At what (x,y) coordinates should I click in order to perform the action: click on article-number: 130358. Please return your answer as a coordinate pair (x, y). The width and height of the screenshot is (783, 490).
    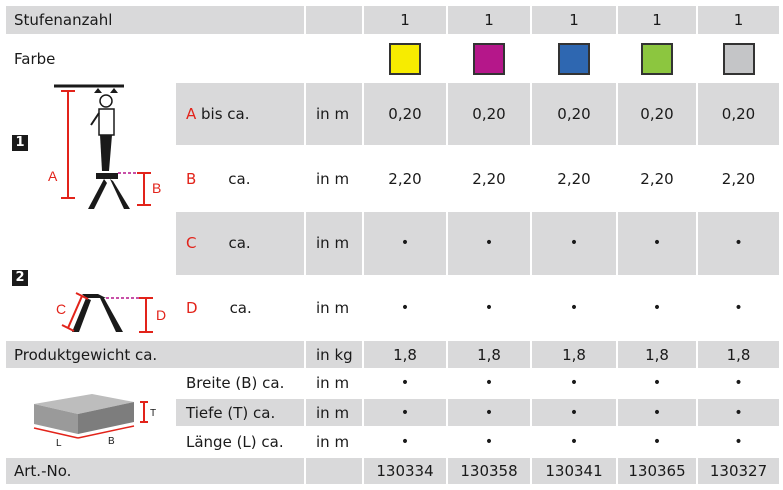
    Looking at the image, I should click on (489, 471).